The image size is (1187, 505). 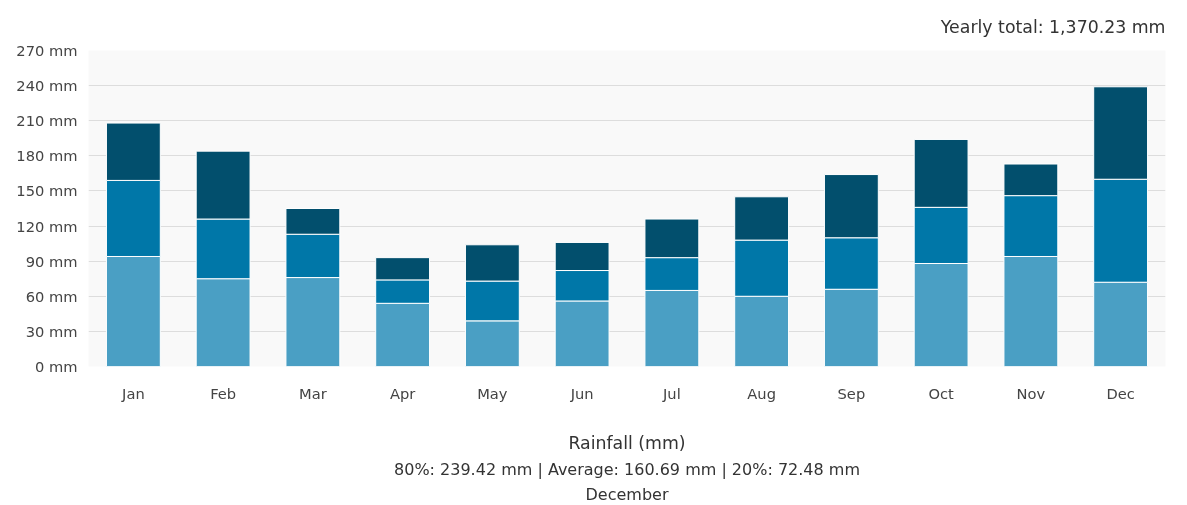 What do you see at coordinates (133, 393) in the screenshot?
I see `x-tick-label: Jan` at bounding box center [133, 393].